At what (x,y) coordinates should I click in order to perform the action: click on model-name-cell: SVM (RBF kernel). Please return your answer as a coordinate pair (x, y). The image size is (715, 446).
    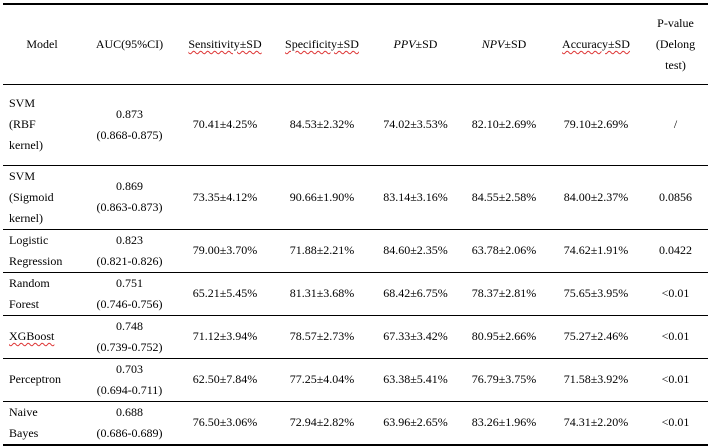
    Looking at the image, I should click on (42, 124).